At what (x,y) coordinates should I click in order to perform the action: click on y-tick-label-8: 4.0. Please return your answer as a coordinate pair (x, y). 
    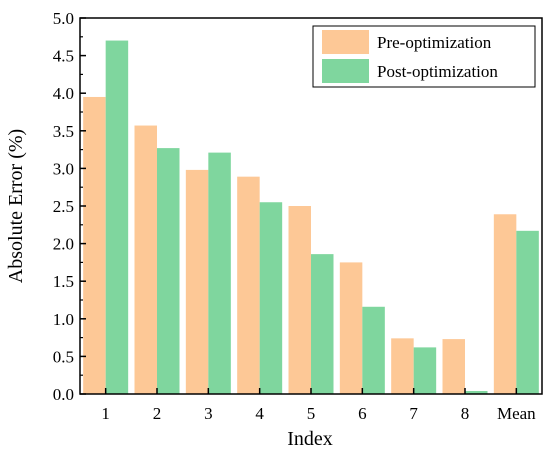
    Looking at the image, I should click on (63, 93).